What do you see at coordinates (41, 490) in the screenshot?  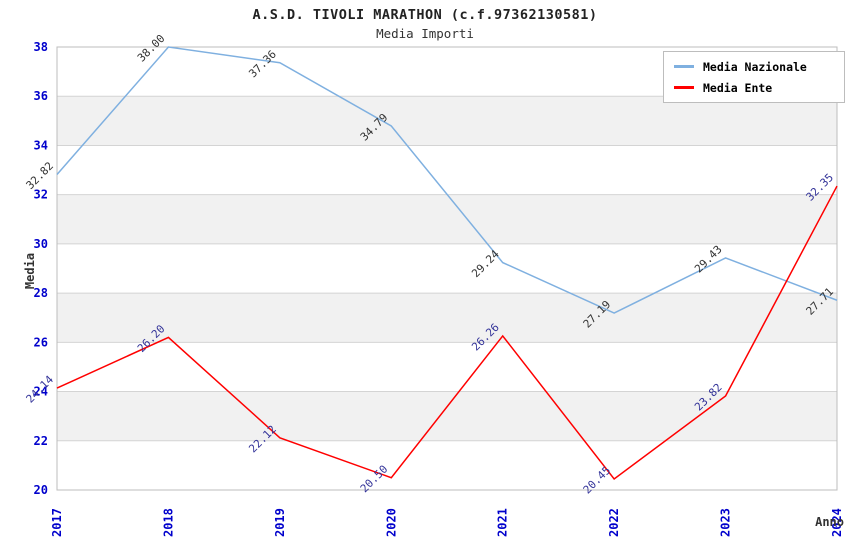 I see `y-tick-label: 20` at bounding box center [41, 490].